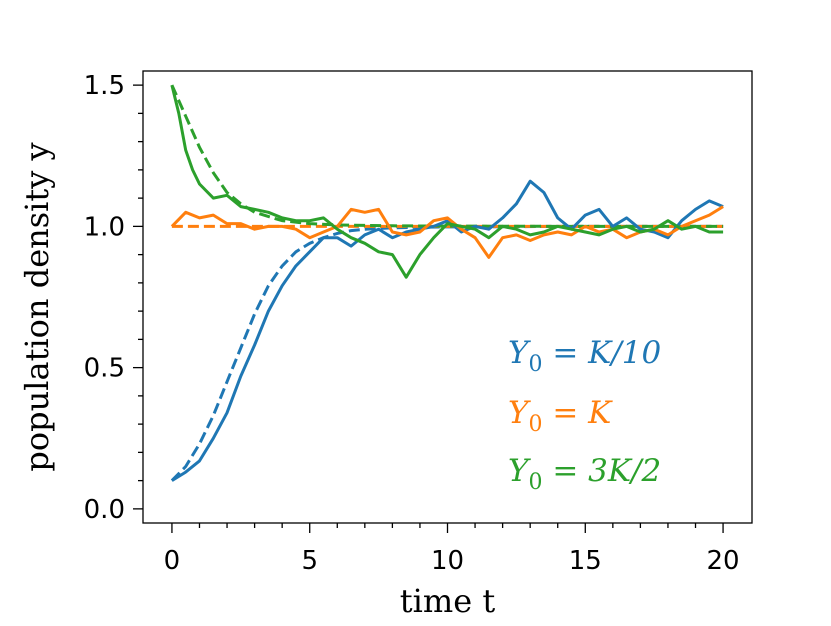 The width and height of the screenshot is (831, 626). Describe the element at coordinates (584, 356) in the screenshot. I see `legend-entry-0: Y0 = K/10` at that location.